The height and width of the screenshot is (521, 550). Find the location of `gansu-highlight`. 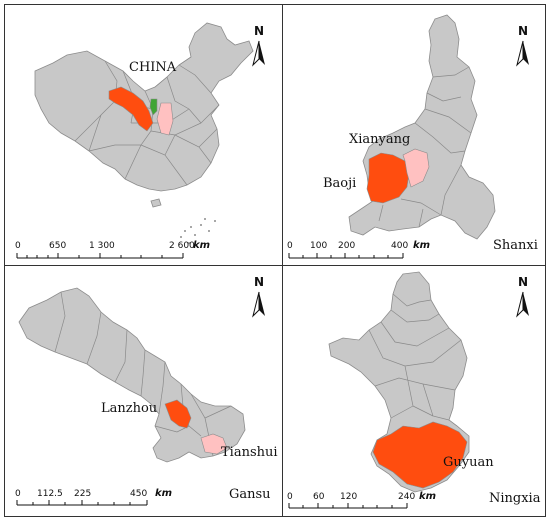

gansu-highlight is located at coordinates (131, 109).